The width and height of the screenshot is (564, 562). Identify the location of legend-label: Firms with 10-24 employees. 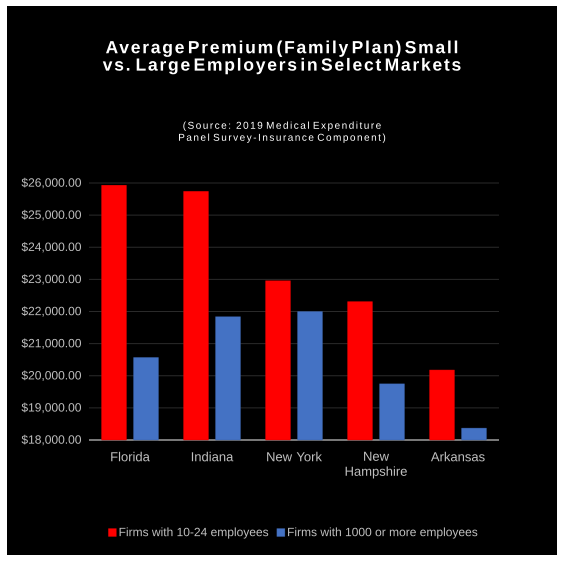
(194, 533).